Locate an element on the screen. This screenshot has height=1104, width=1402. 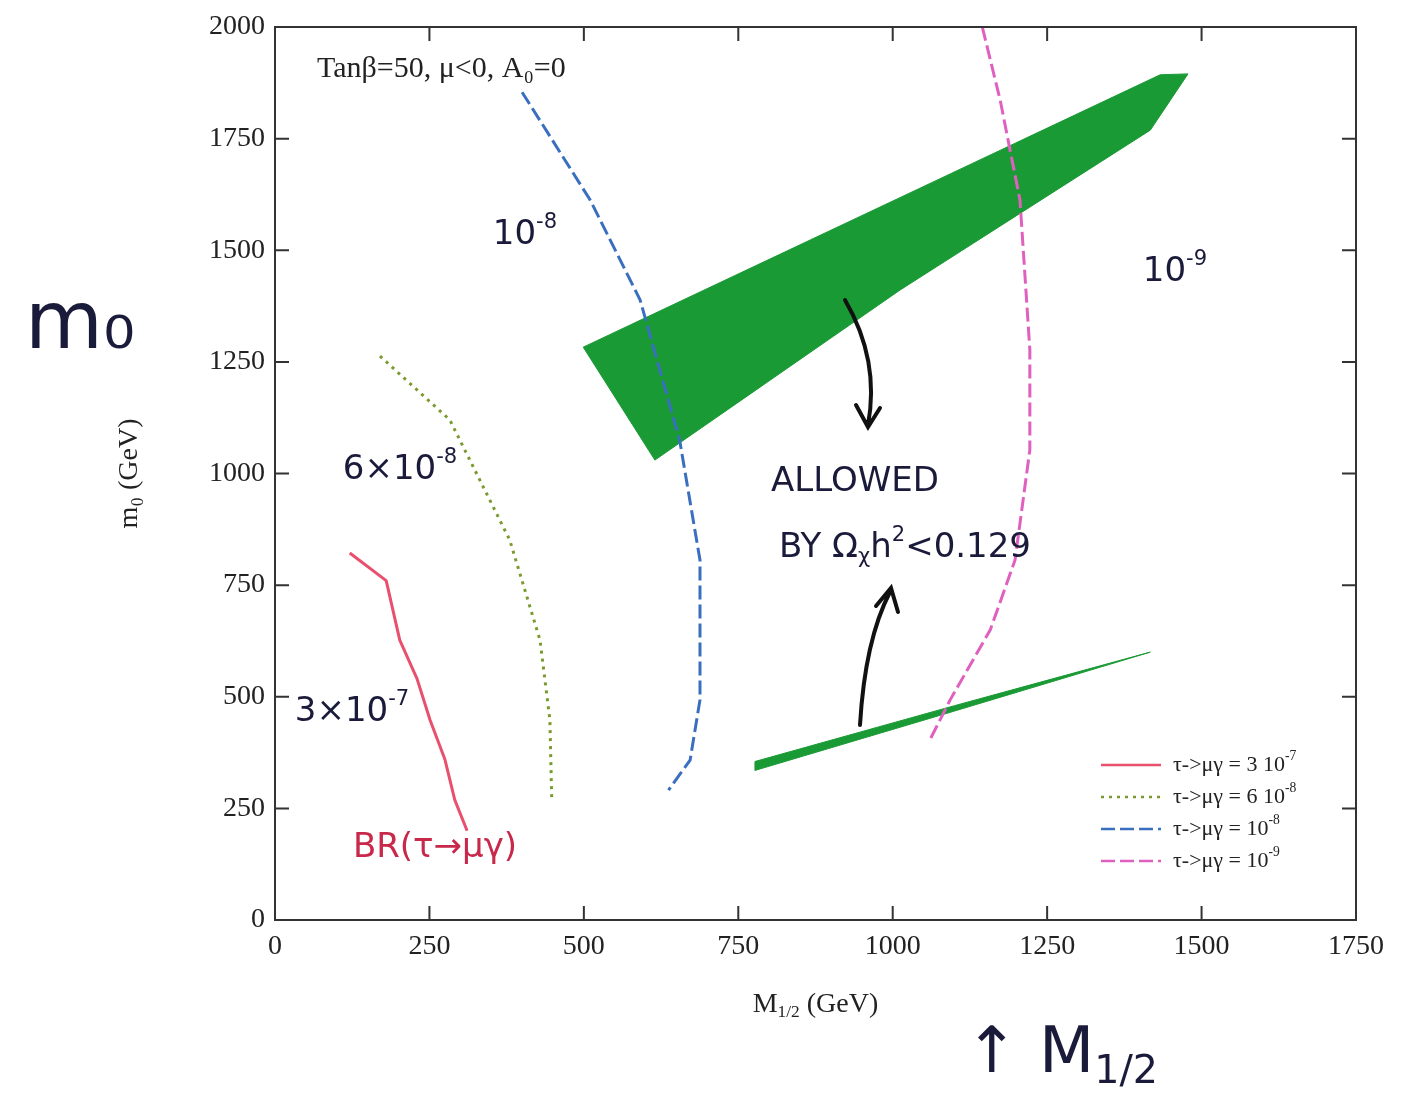
y-tick-label: 0 is located at coordinates (258, 918).